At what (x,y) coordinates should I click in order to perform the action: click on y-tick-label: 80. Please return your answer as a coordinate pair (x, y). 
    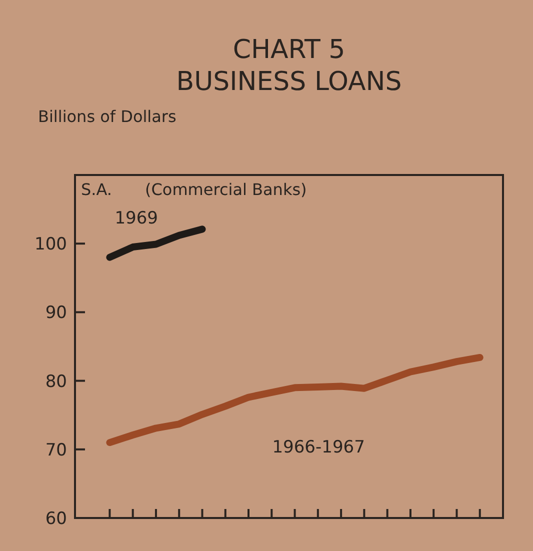
    Looking at the image, I should click on (56, 382).